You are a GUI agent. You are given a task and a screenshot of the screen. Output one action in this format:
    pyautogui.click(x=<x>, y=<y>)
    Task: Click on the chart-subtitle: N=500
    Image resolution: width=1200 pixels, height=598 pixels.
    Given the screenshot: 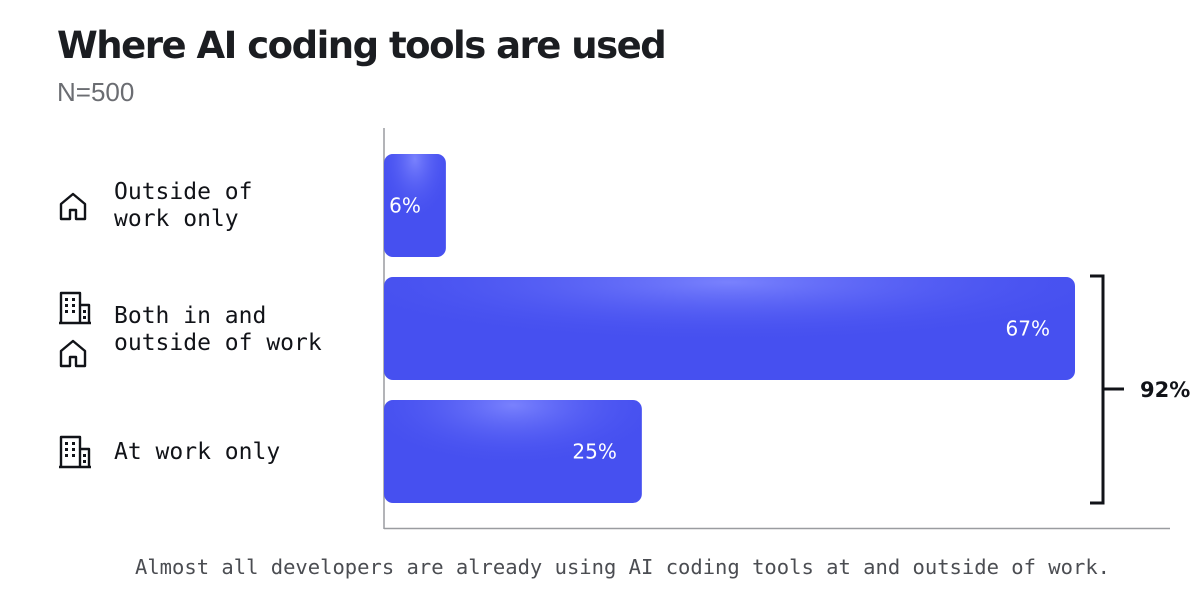 What is the action you would take?
    pyautogui.click(x=96, y=92)
    